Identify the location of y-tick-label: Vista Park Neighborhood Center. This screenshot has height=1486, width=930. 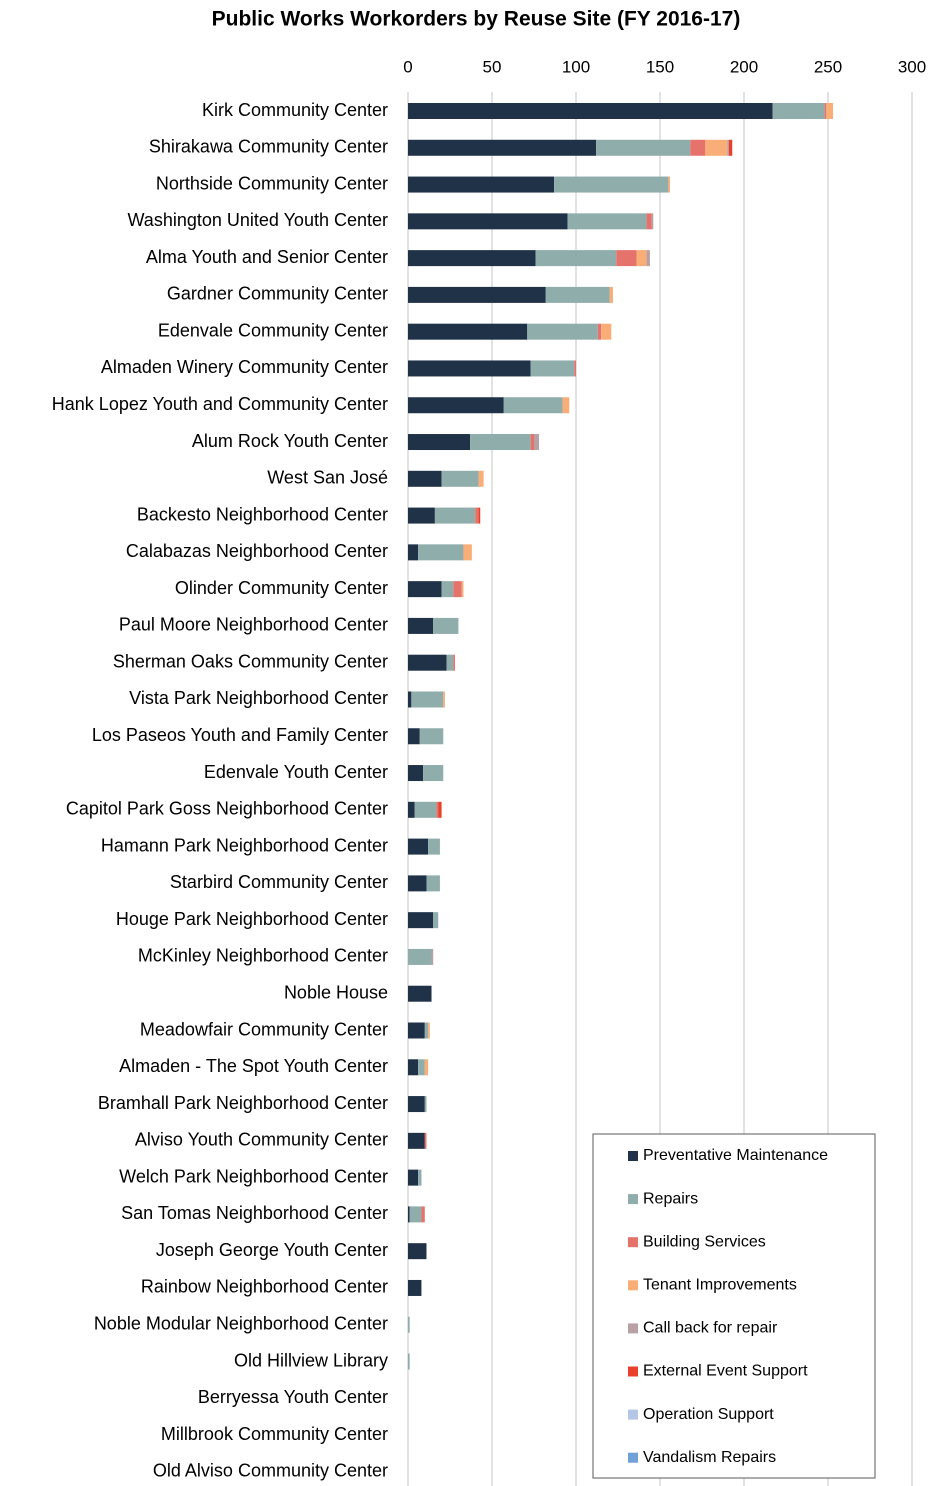
(258, 698).